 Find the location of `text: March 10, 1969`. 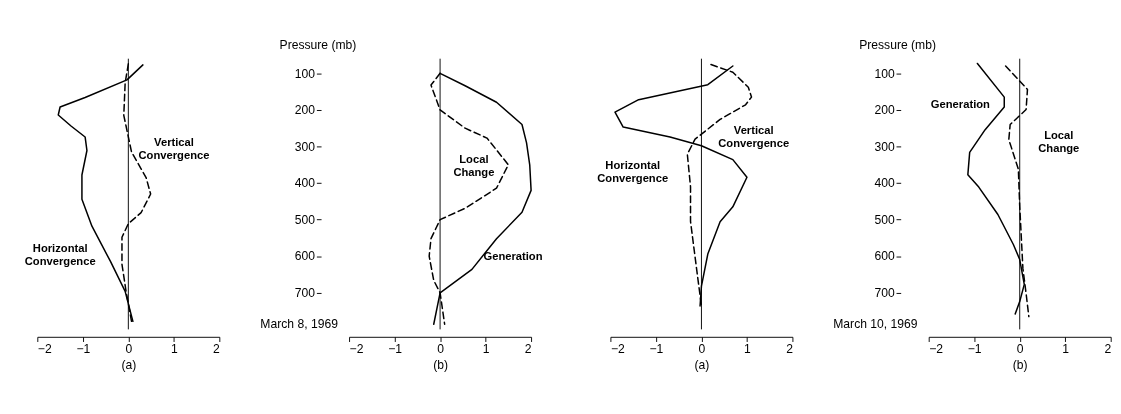

text: March 10, 1969 is located at coordinates (875, 324).